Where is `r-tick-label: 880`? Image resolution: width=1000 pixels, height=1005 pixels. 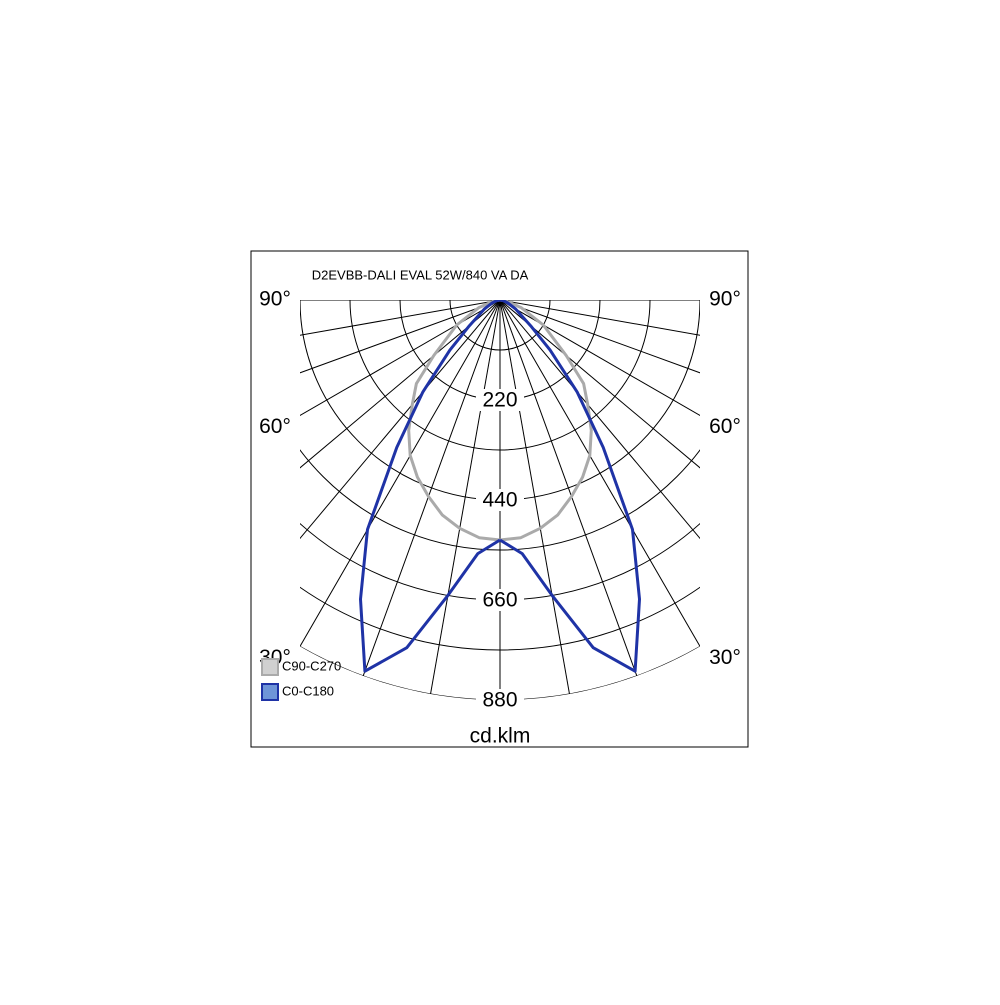 r-tick-label: 880 is located at coordinates (499, 700).